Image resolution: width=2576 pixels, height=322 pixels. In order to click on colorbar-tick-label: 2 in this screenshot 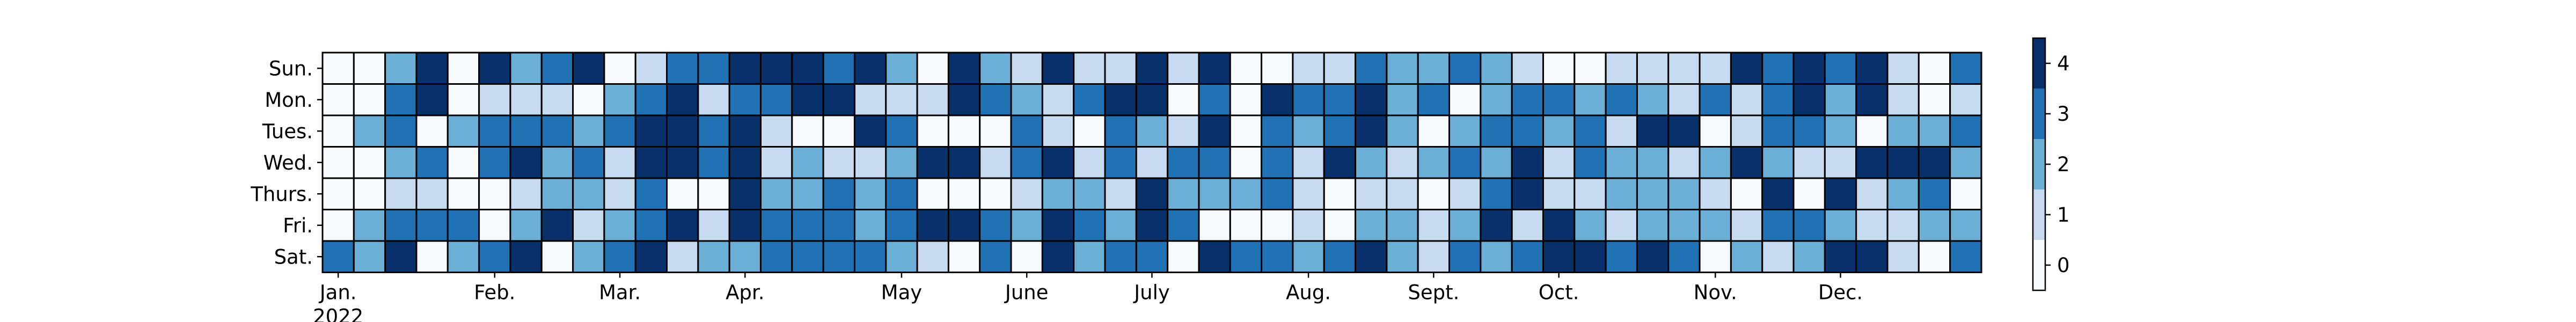, I will do `click(2063, 164)`.